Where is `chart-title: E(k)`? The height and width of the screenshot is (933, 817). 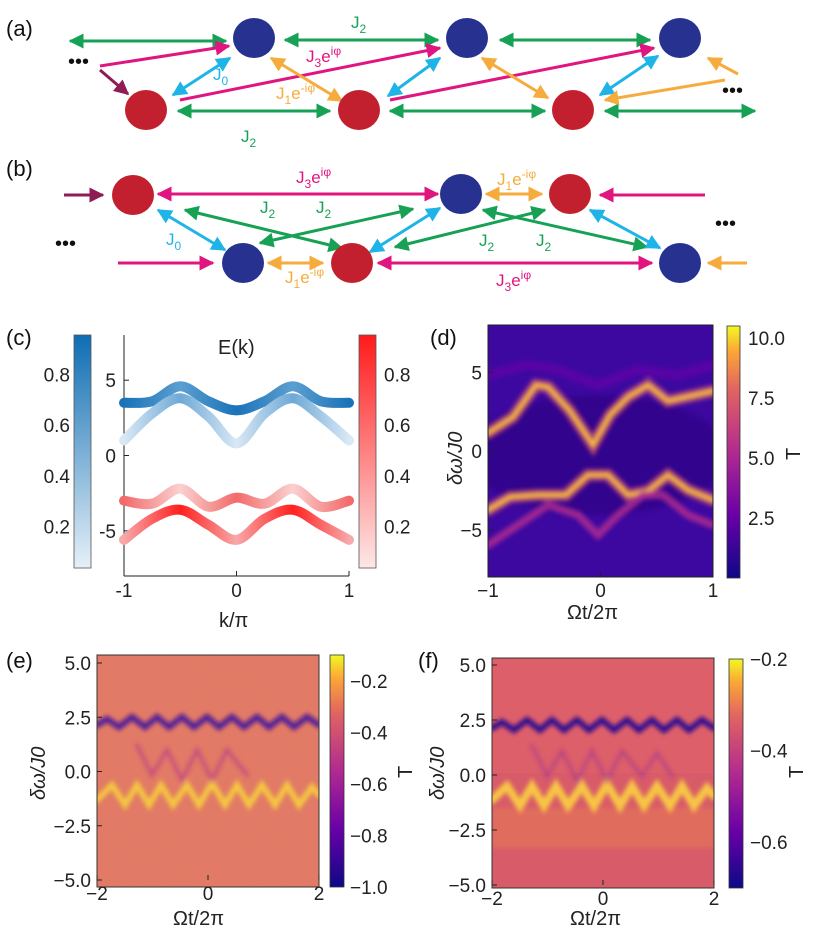
chart-title: E(k) is located at coordinates (236, 348).